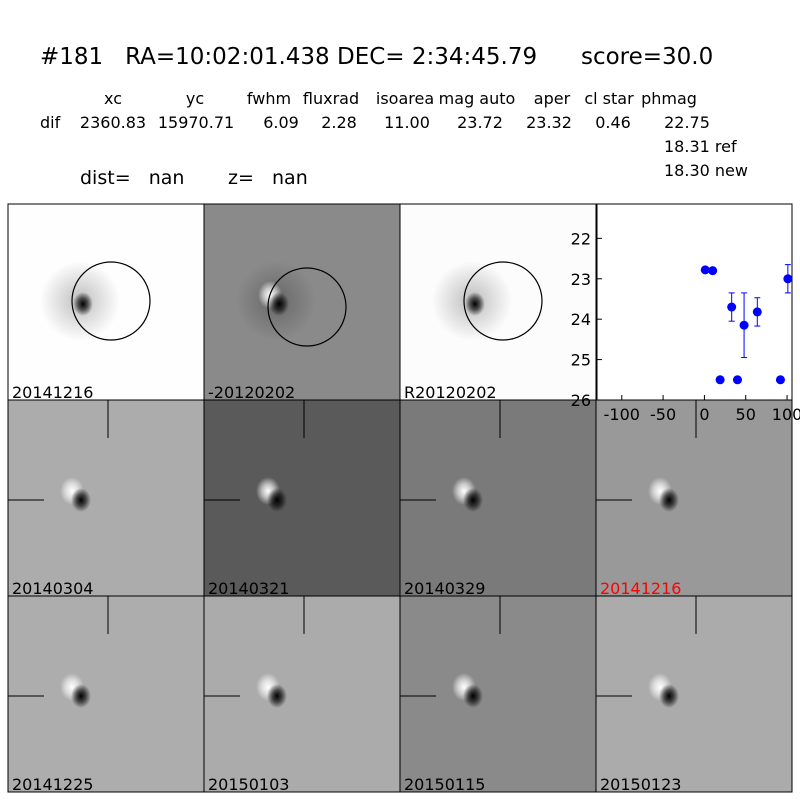 This screenshot has width=800, height=800. Describe the element at coordinates (113, 98) in the screenshot. I see `column-header: xc` at that location.